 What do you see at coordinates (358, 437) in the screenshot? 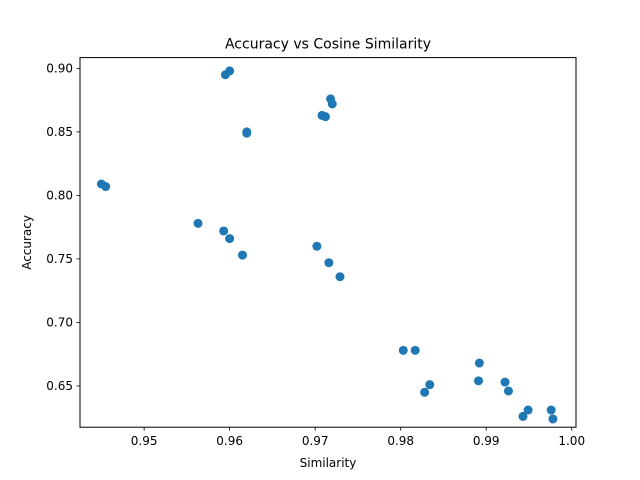
I see `x-axis-ticks: 0.95 0.96 0.97 0.98 0.99 1.00` at bounding box center [358, 437].